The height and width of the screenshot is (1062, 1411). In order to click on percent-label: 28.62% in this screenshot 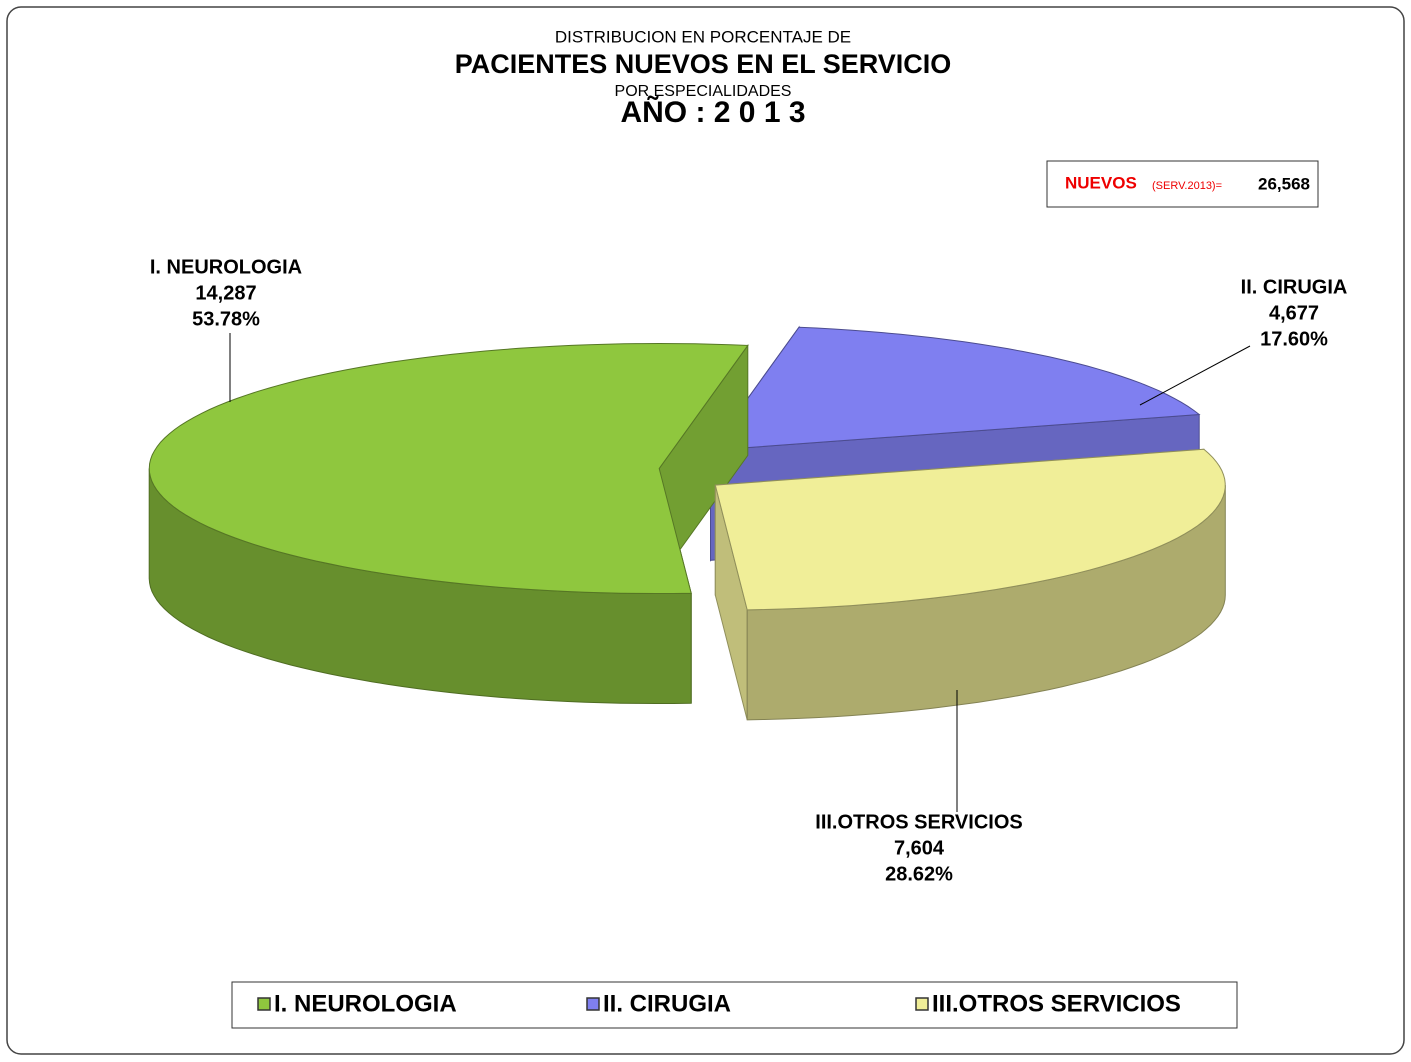, I will do `click(919, 874)`.